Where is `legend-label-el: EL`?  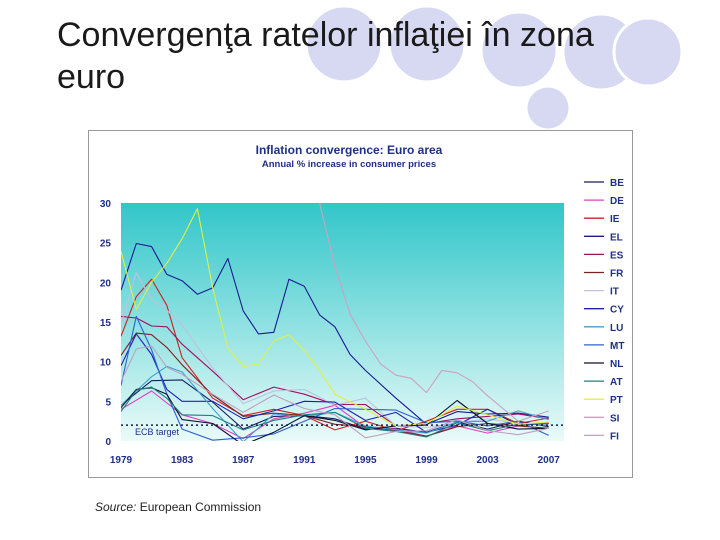
legend-label-el: EL is located at coordinates (616, 237).